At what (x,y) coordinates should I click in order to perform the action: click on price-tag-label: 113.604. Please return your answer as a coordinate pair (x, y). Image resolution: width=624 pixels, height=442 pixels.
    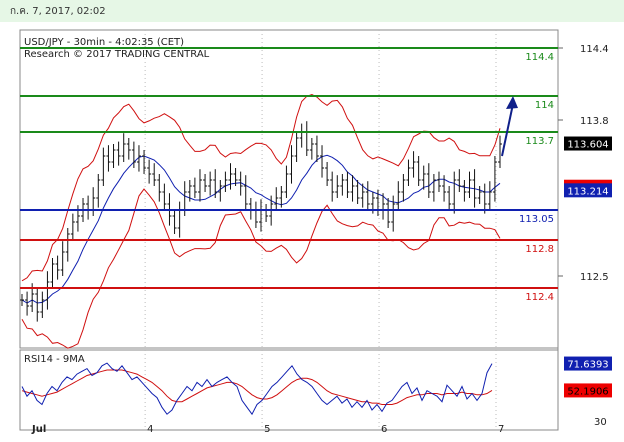
    Looking at the image, I should click on (587, 145).